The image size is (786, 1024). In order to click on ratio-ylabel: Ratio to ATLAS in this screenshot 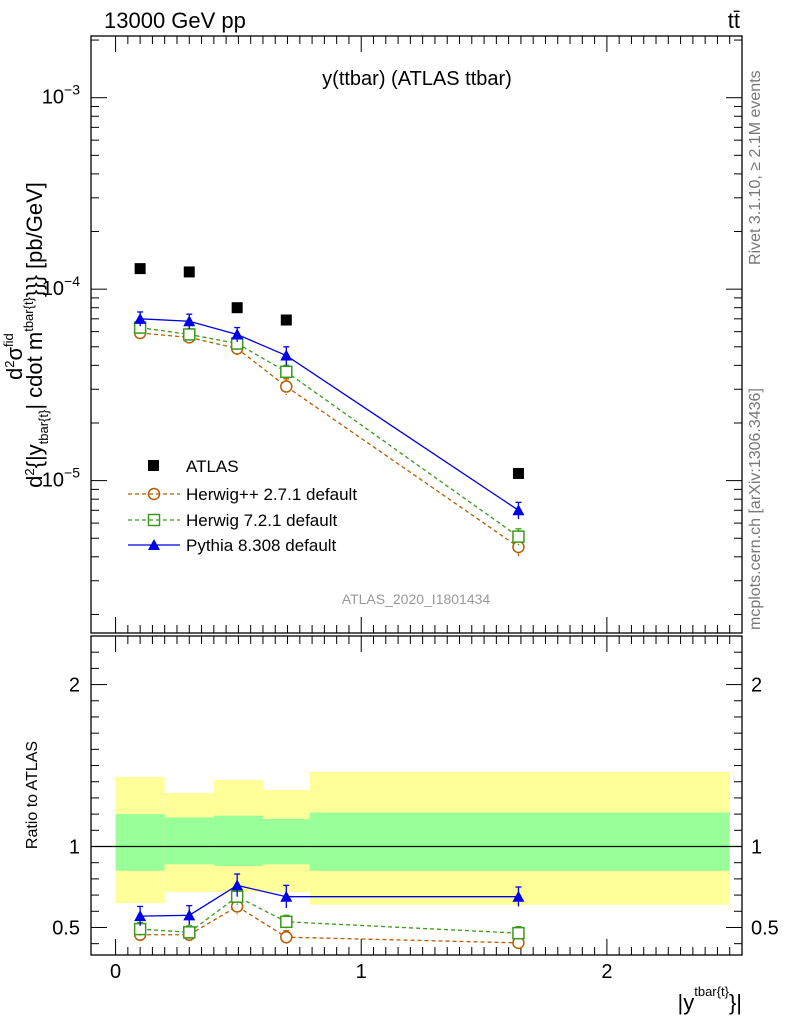, I will do `click(32, 795)`.